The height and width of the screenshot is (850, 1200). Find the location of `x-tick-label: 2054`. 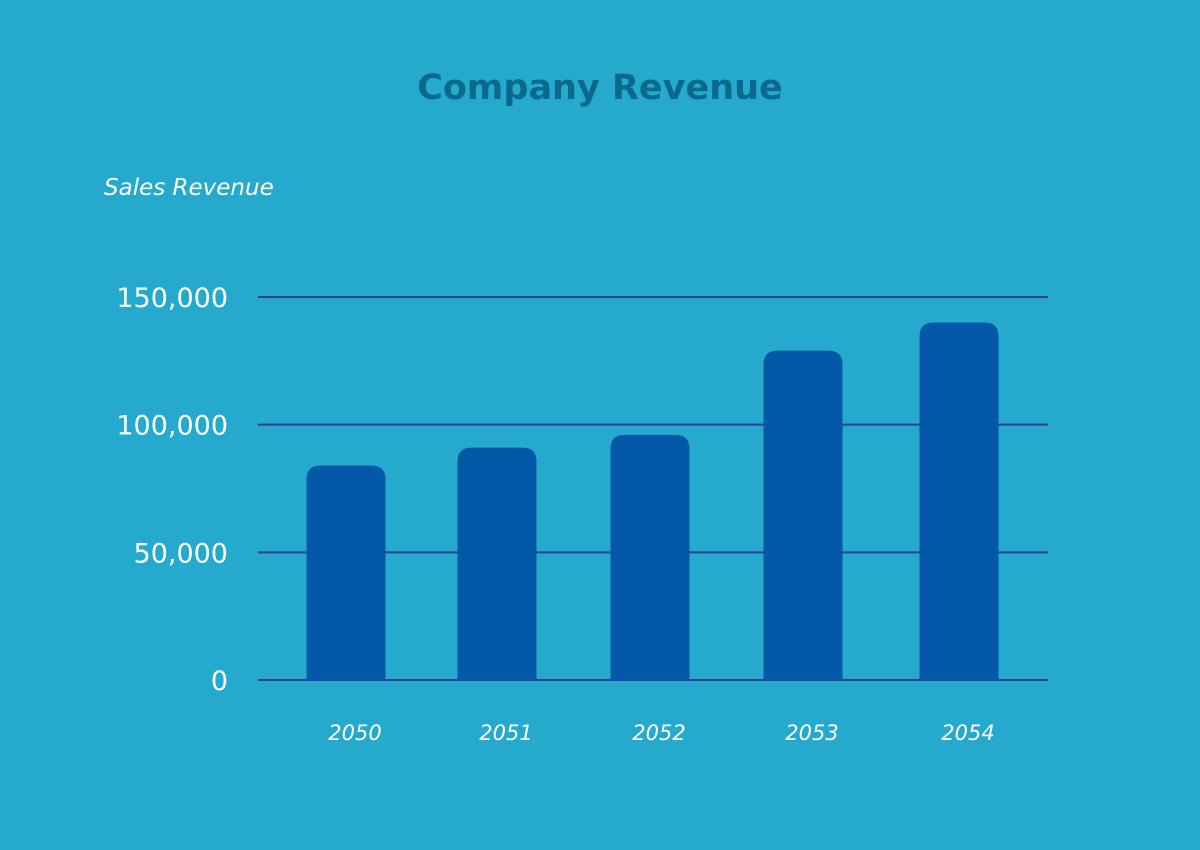

x-tick-label: 2054 is located at coordinates (967, 733).